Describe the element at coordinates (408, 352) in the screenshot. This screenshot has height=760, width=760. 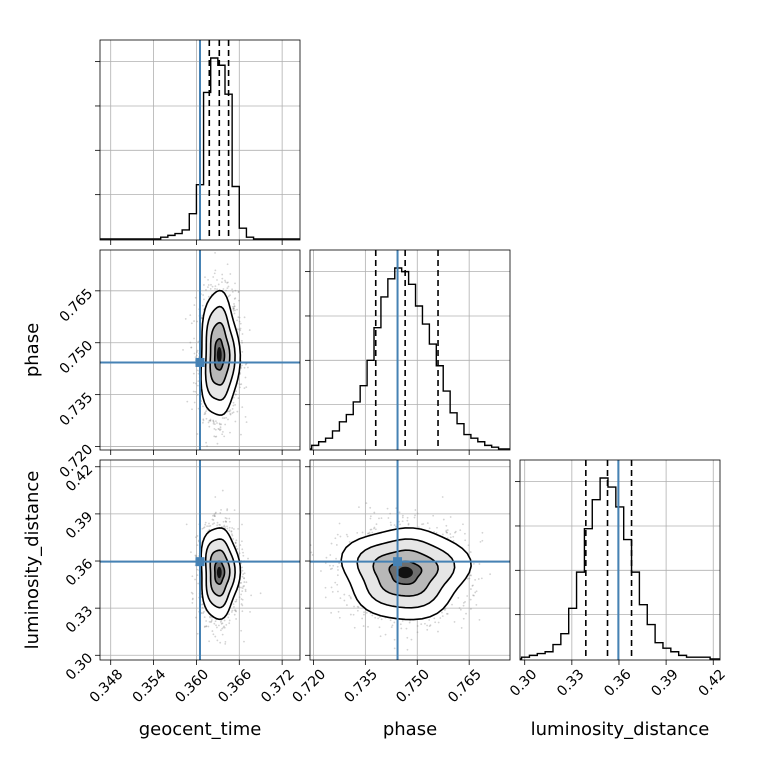
I see `histogram-phase` at that location.